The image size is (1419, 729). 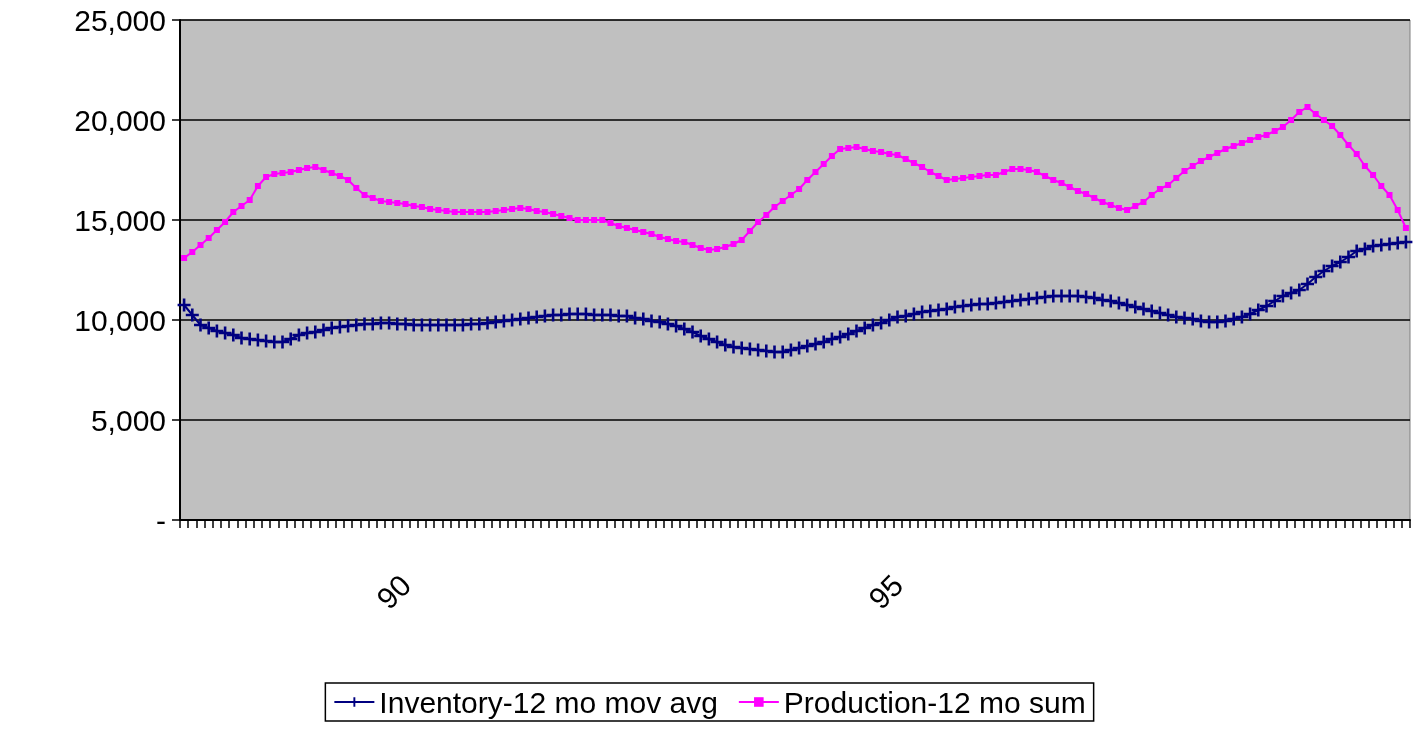 What do you see at coordinates (161, 520) in the screenshot?
I see `y-tick-label: -` at bounding box center [161, 520].